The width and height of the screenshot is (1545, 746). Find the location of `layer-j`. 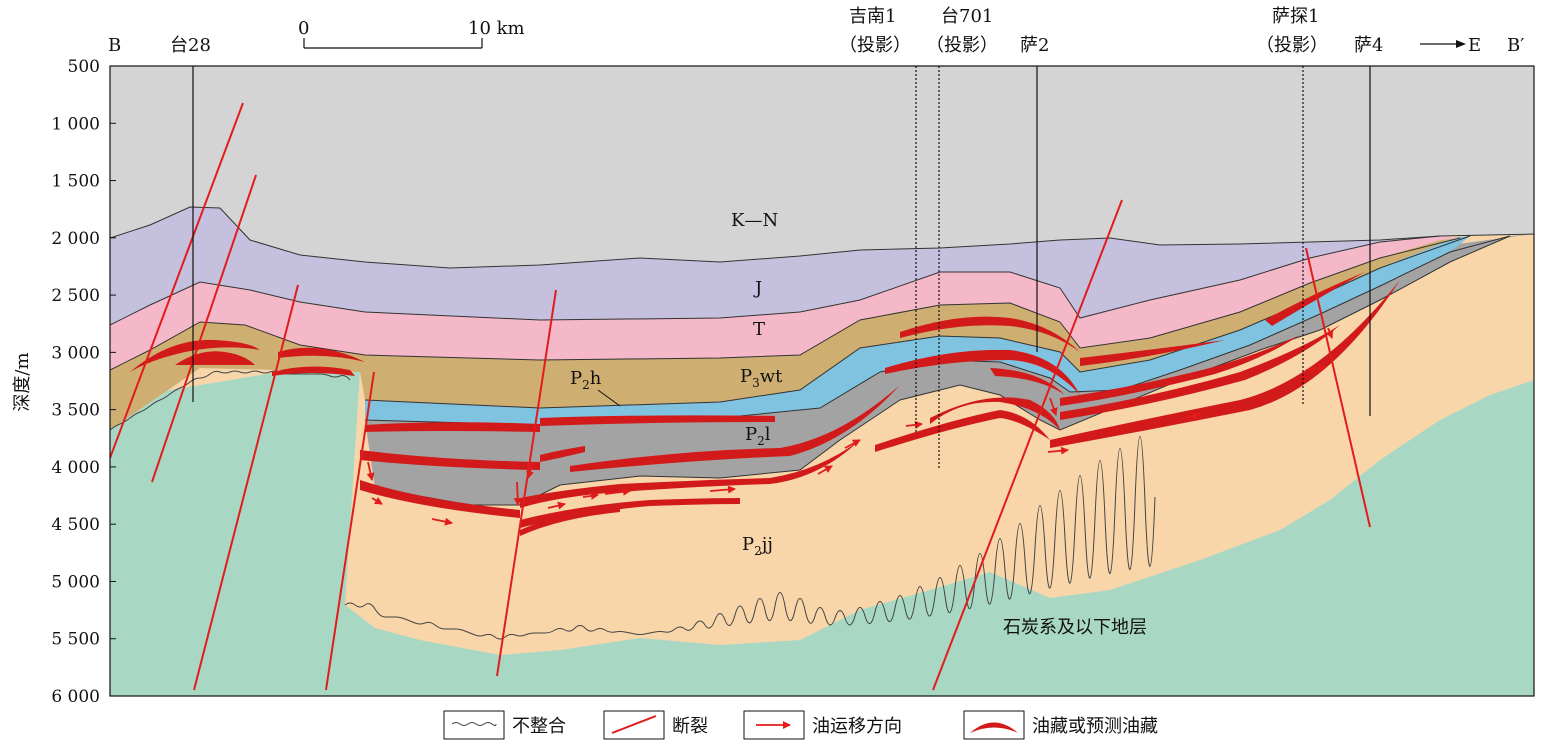

layer-j is located at coordinates (775, 266).